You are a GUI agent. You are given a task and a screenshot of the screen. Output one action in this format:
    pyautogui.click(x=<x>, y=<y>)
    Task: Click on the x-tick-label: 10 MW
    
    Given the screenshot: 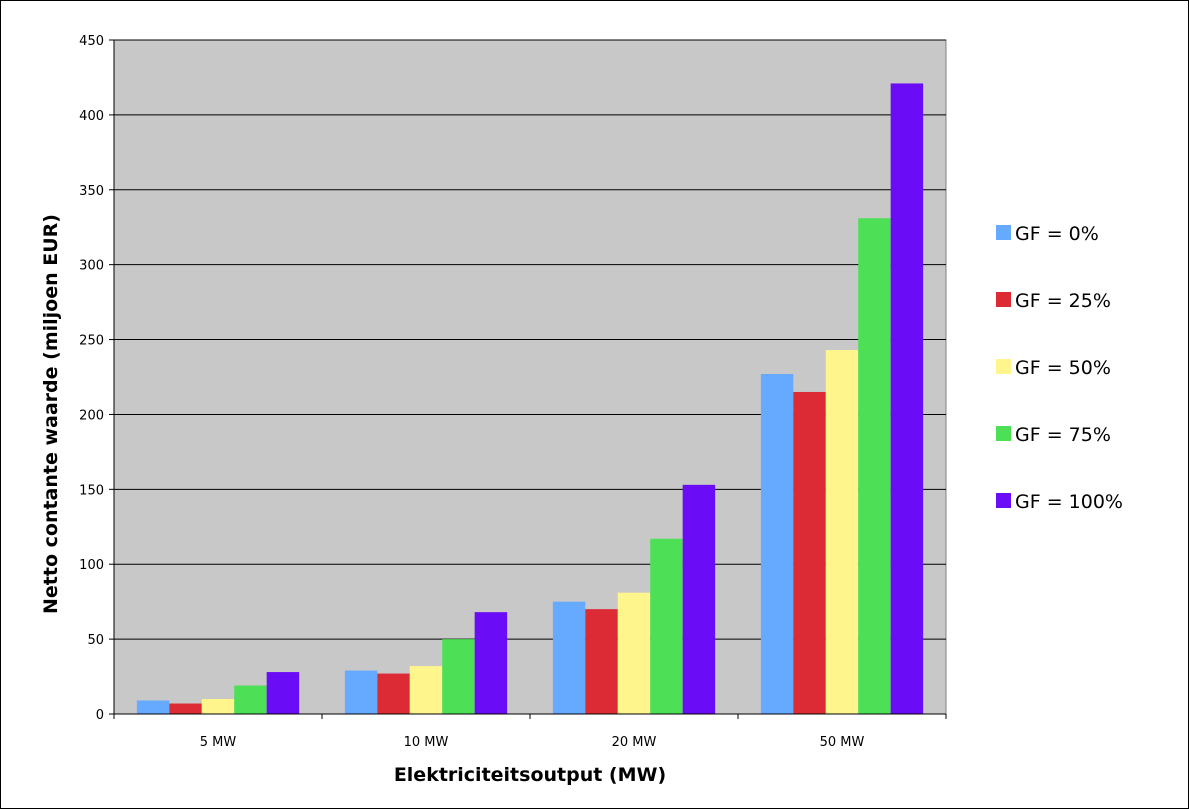 What is the action you would take?
    pyautogui.click(x=426, y=742)
    